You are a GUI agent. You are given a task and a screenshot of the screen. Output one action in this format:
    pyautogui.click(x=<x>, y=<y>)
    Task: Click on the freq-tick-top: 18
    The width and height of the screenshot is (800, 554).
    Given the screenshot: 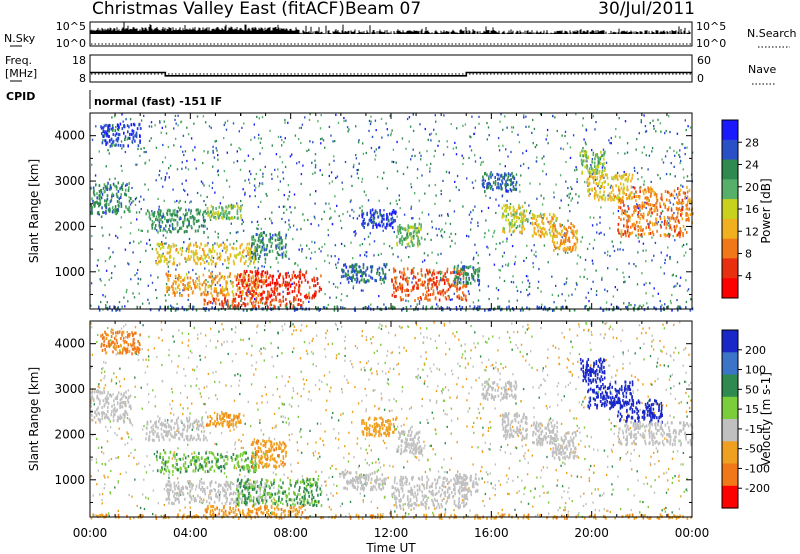 What is the action you would take?
    pyautogui.click(x=79, y=60)
    